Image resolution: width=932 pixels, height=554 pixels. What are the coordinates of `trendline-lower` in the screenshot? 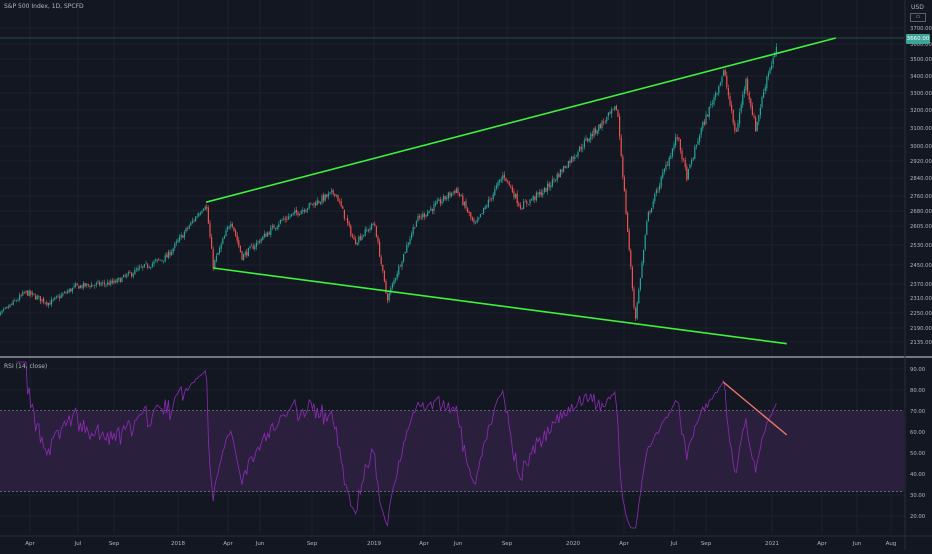 It's located at (500, 306).